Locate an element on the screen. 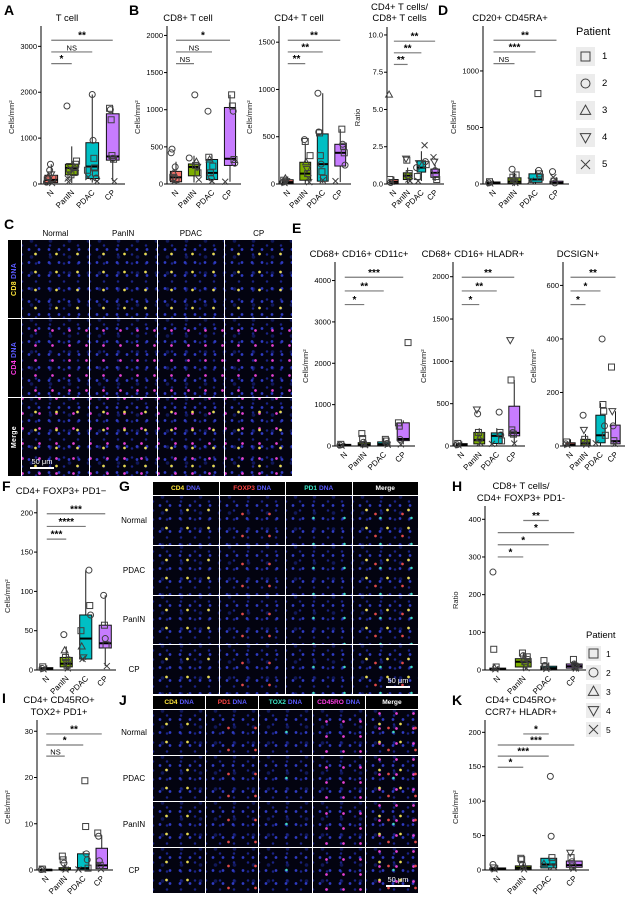 The width and height of the screenshot is (630, 900). legend-item-patient-2: 2 is located at coordinates (593, 83).